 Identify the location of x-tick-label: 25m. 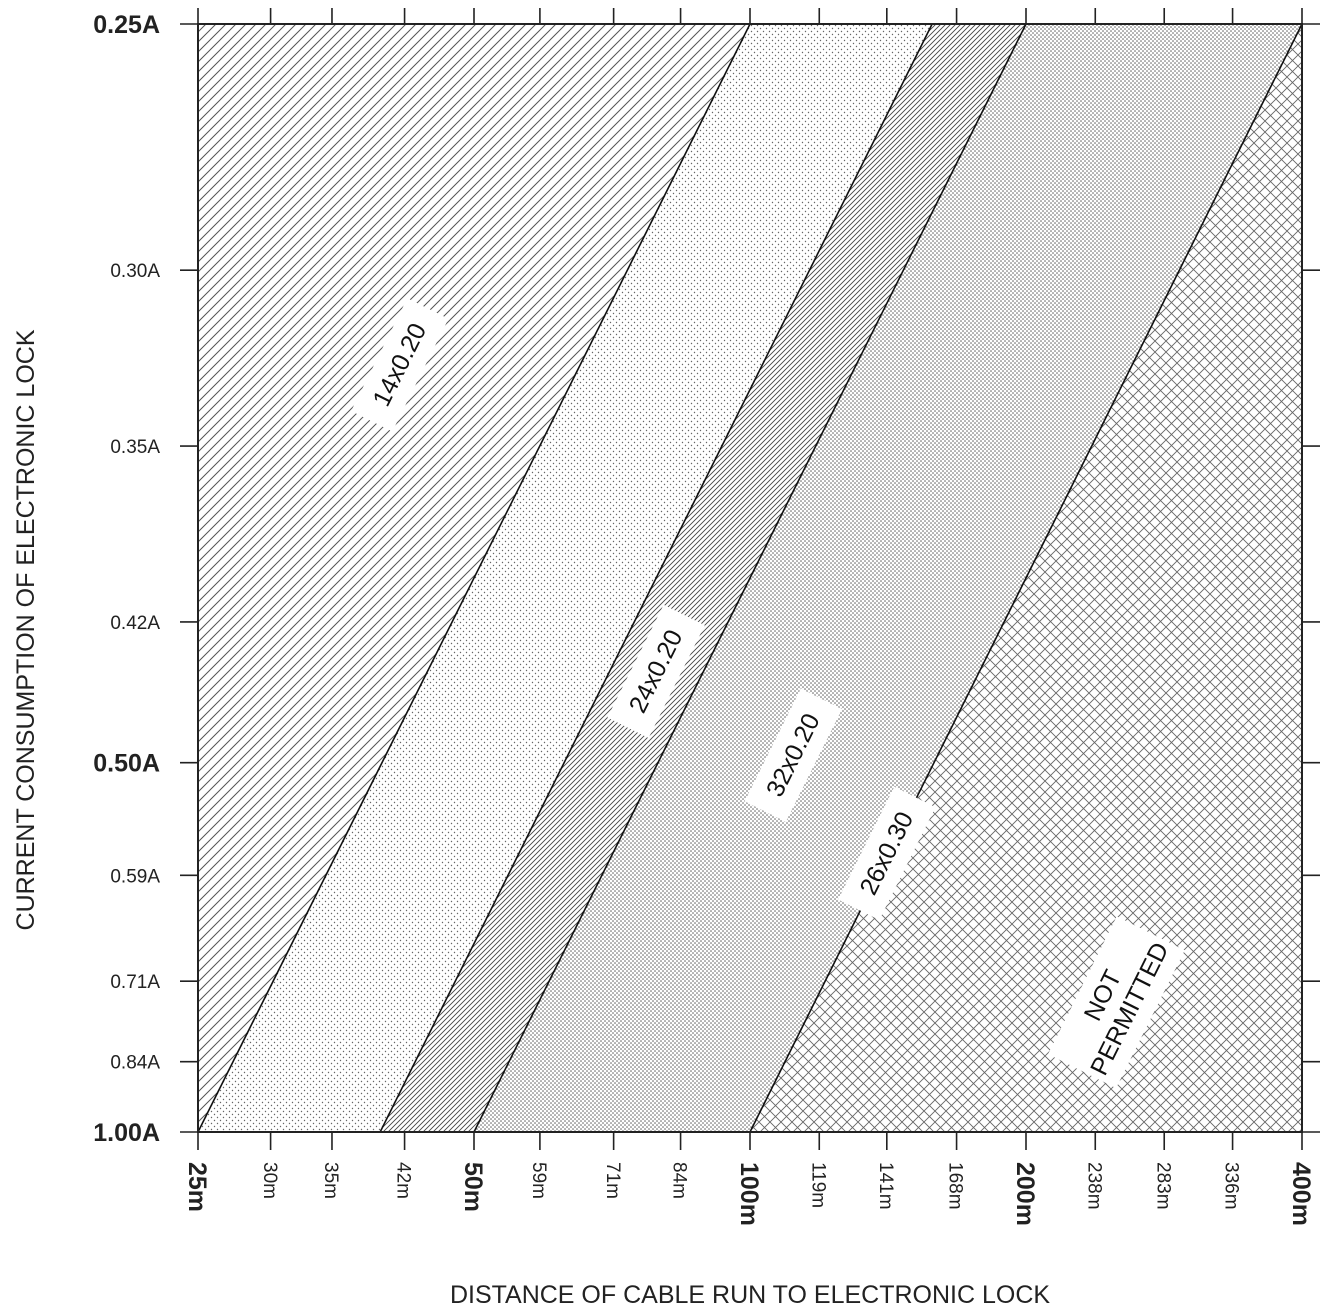
(197, 1187).